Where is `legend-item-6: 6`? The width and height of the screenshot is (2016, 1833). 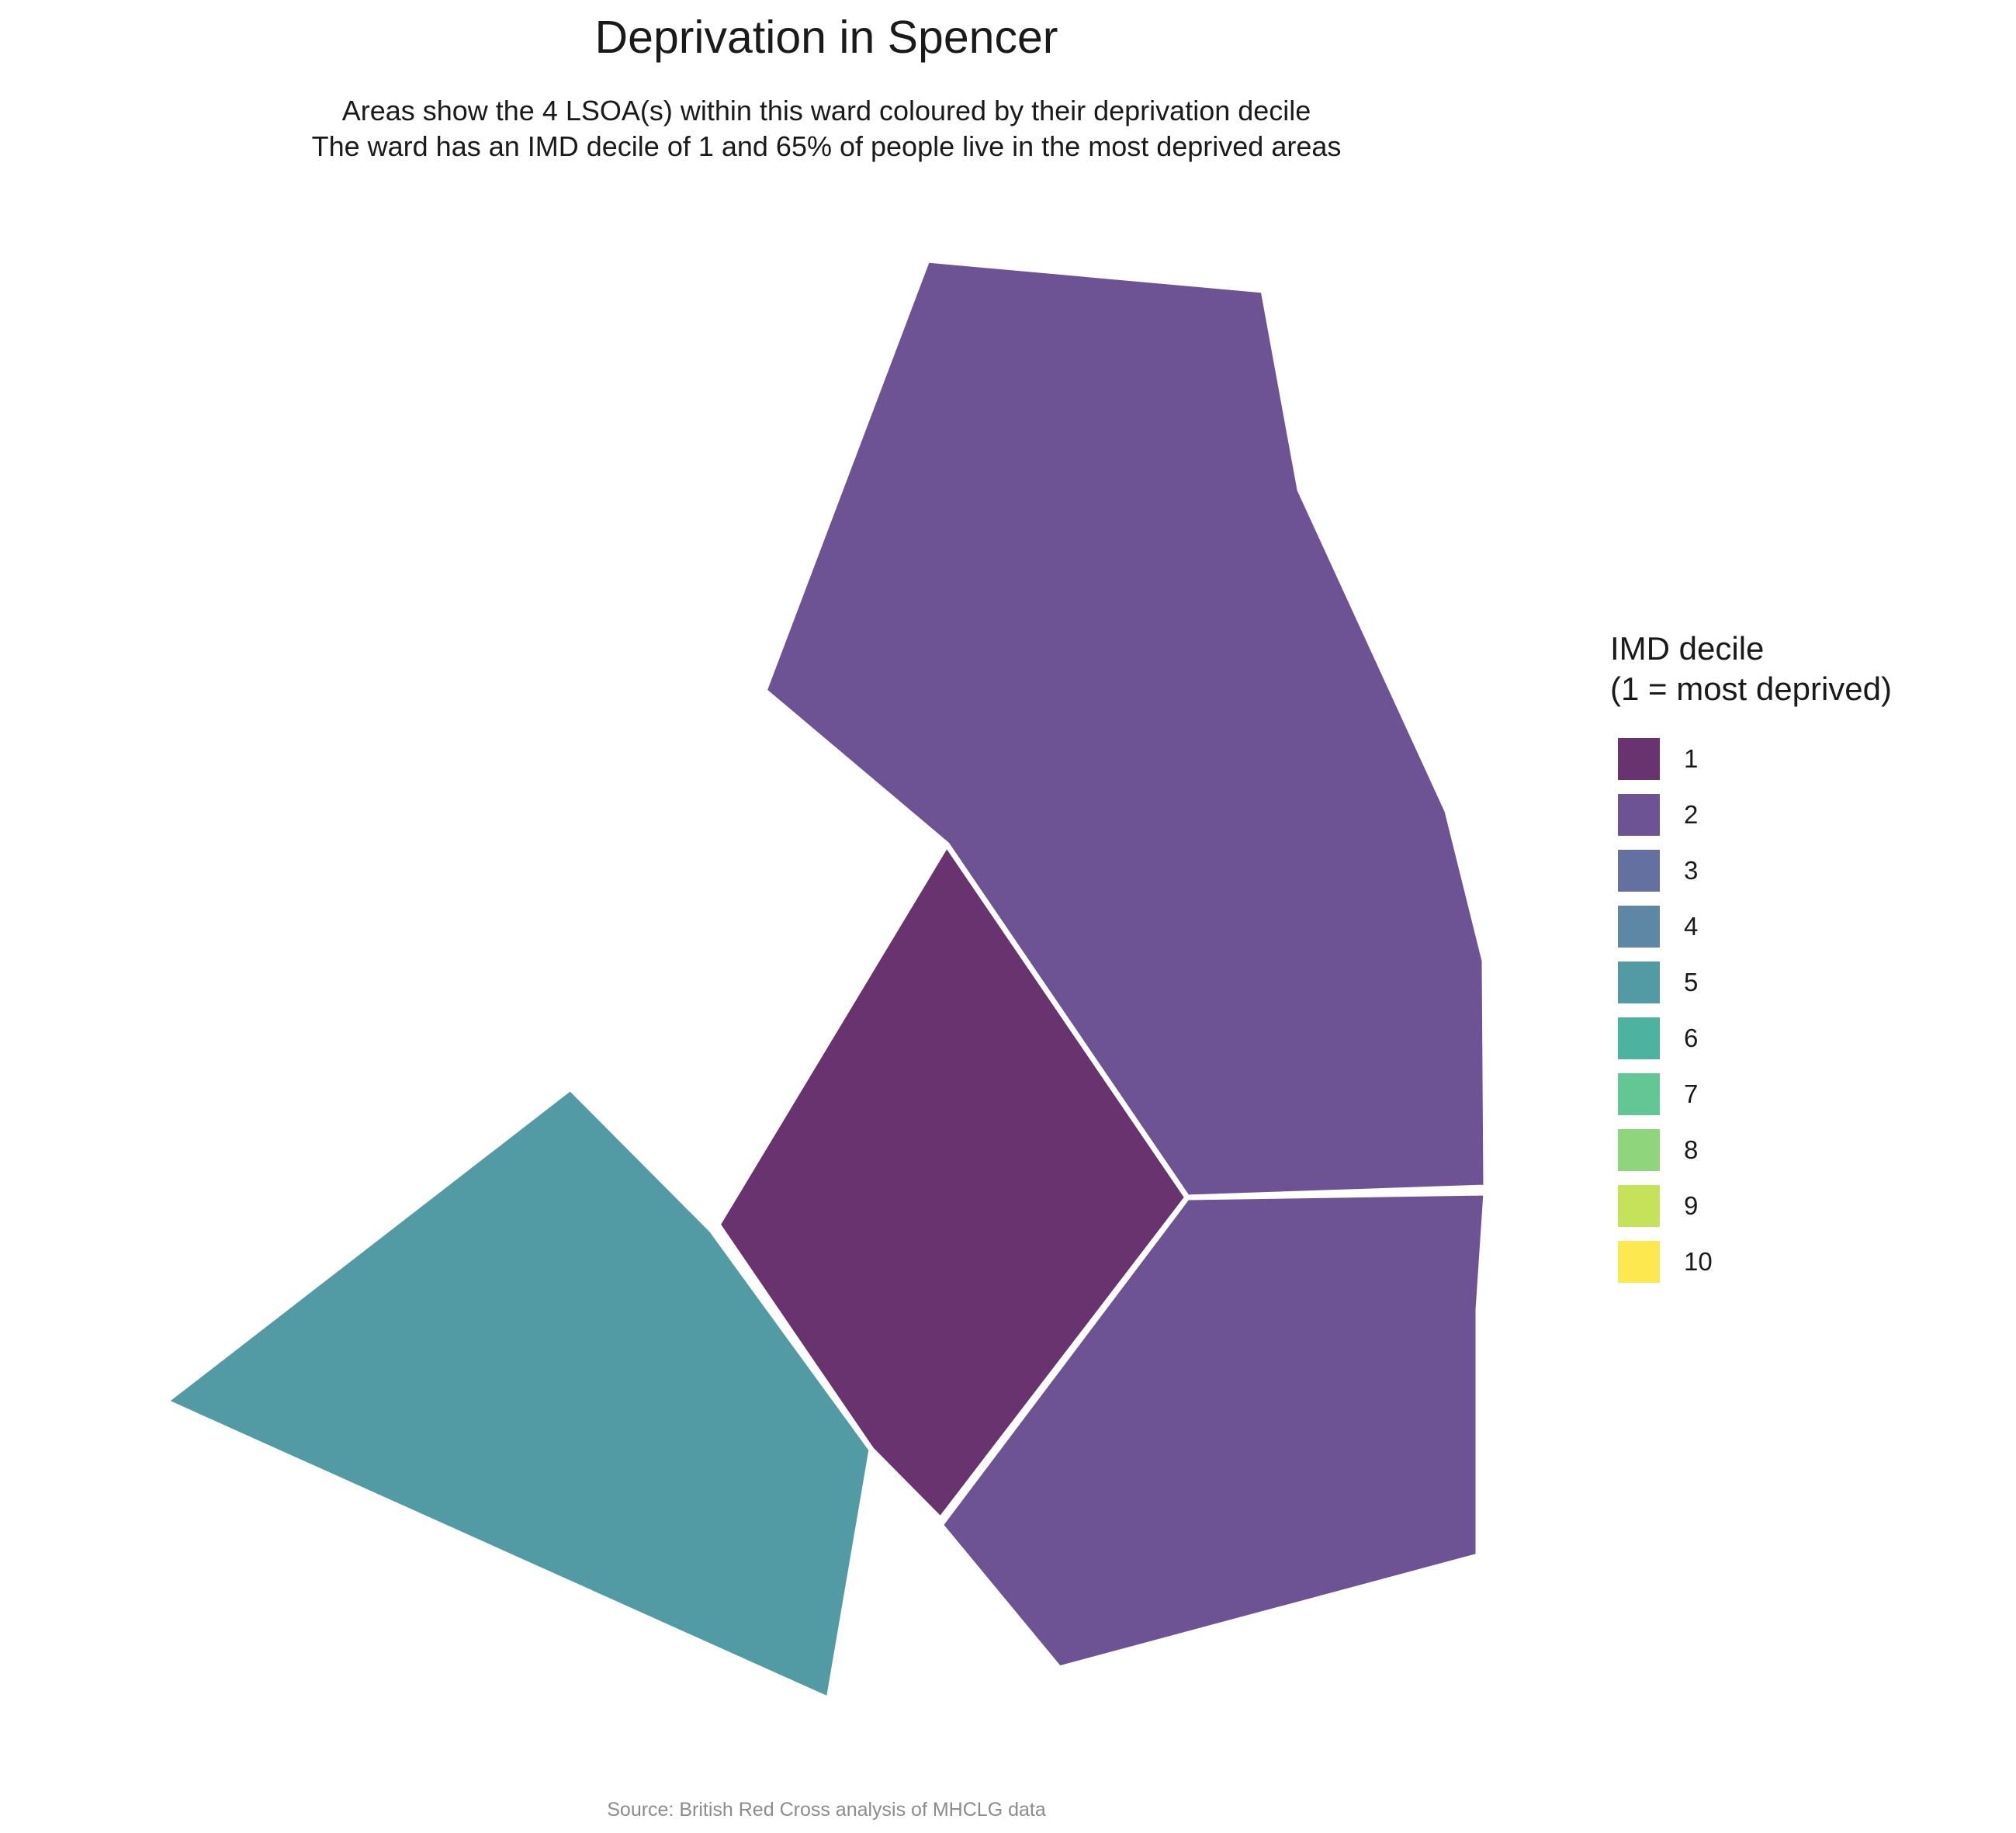 legend-item-6: 6 is located at coordinates (1751, 1038).